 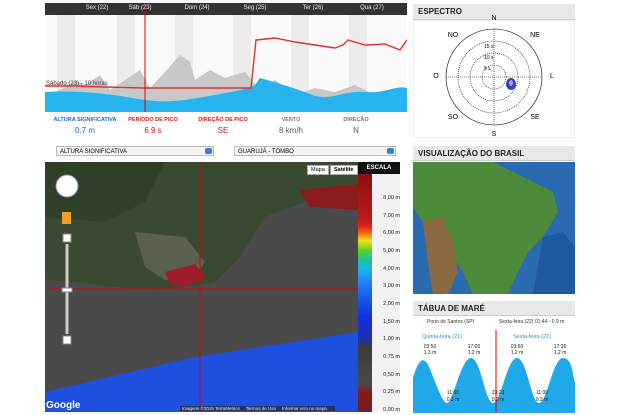 What do you see at coordinates (440, 255) in the screenshot?
I see `andes` at bounding box center [440, 255].